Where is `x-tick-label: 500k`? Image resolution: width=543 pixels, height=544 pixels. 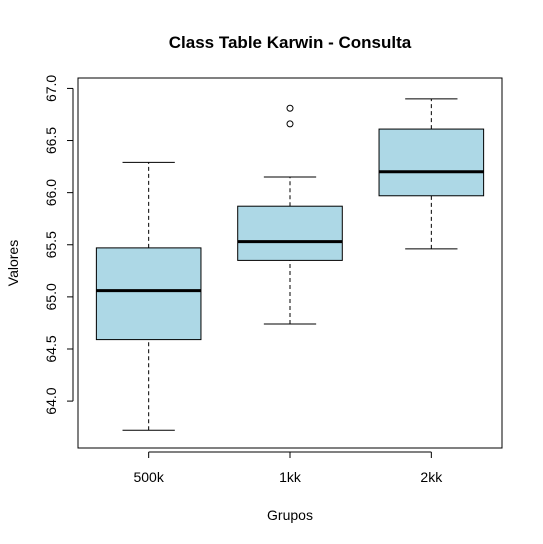 x-tick-label: 500k is located at coordinates (148, 477).